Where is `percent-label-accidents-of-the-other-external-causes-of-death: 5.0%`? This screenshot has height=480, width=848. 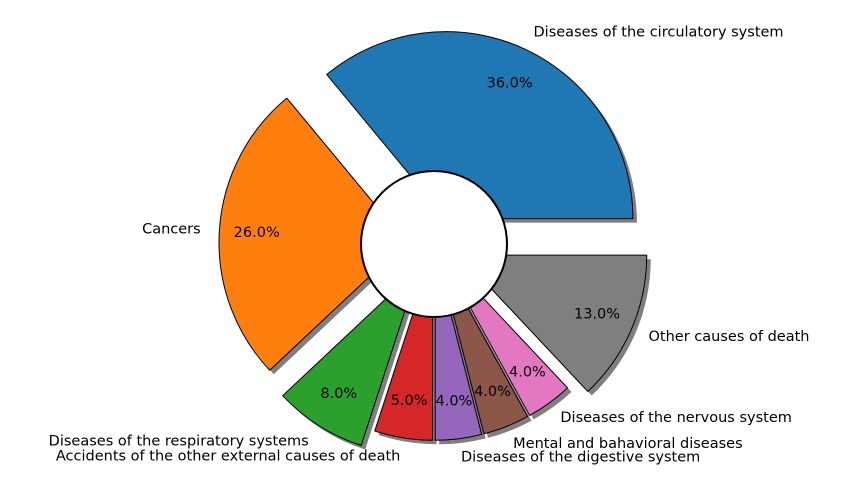 percent-label-accidents-of-the-other-external-causes-of-death: 5.0% is located at coordinates (409, 401).